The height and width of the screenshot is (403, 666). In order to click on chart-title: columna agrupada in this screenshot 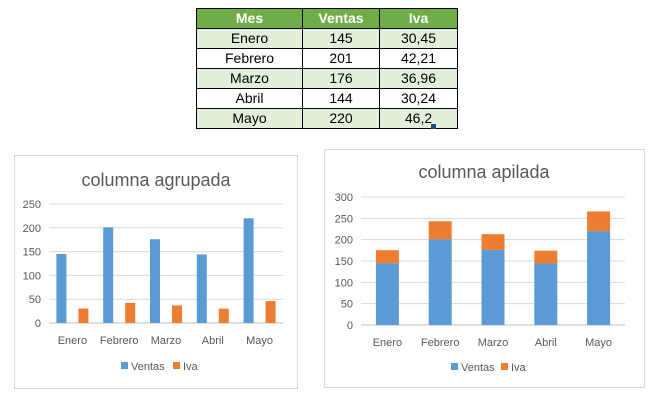, I will do `click(156, 180)`.